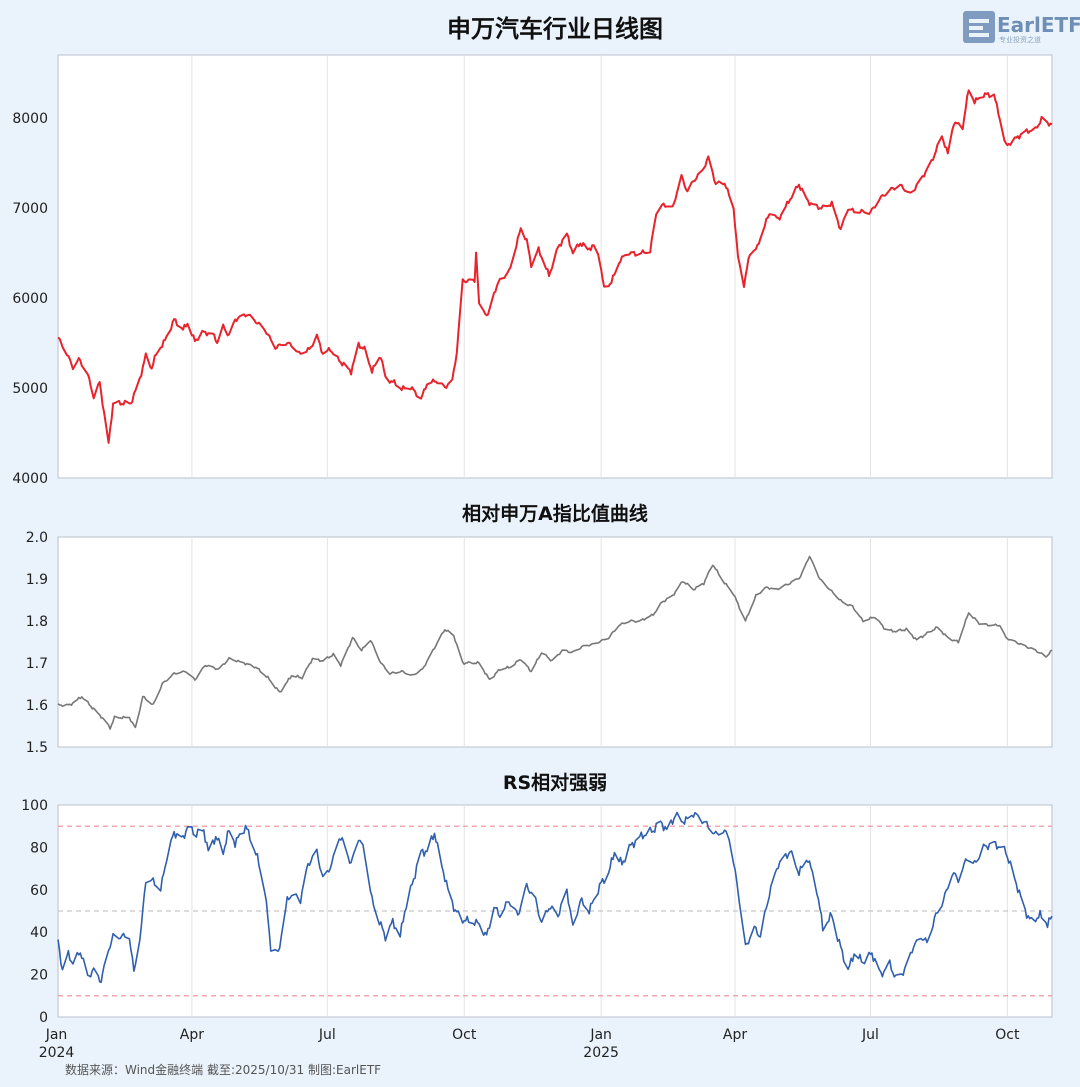 This screenshot has height=1087, width=1080. Describe the element at coordinates (37, 748) in the screenshot. I see `y-tick-label: 1.5` at that location.